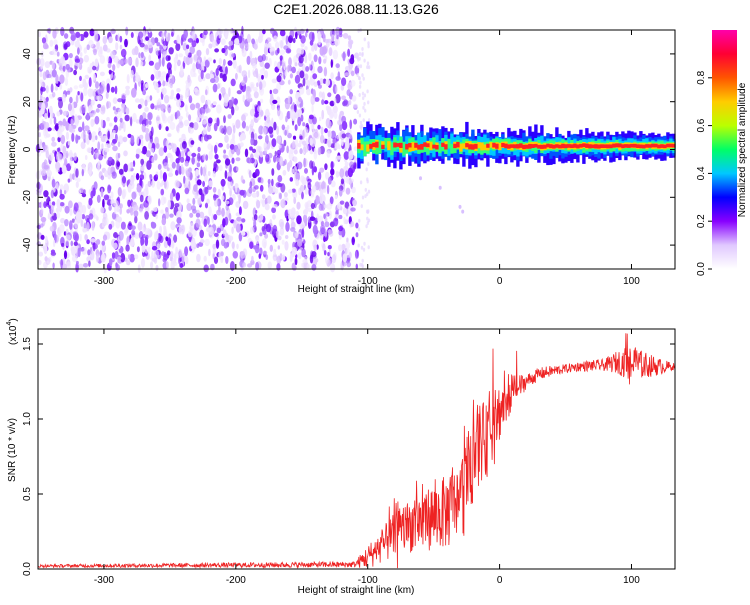 This screenshot has width=750, height=605. Describe the element at coordinates (500, 281) in the screenshot. I see `spectrogram-x-tick-label: 0` at that location.